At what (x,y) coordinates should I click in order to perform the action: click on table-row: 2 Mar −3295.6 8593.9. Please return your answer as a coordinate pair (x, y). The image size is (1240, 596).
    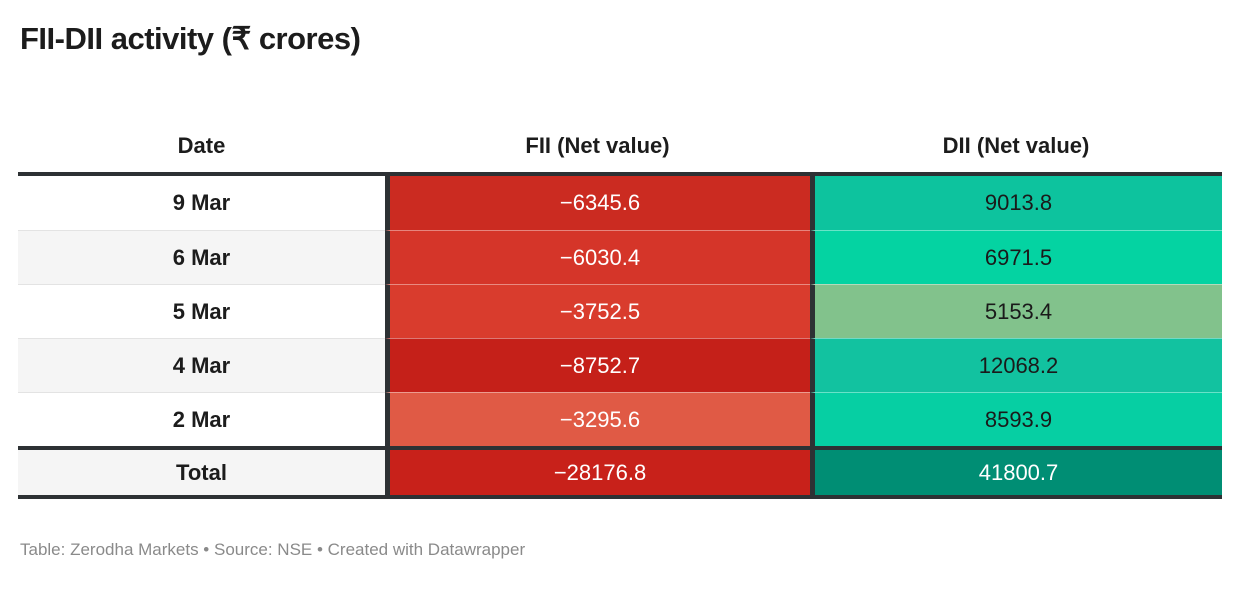
    Looking at the image, I should click on (620, 419).